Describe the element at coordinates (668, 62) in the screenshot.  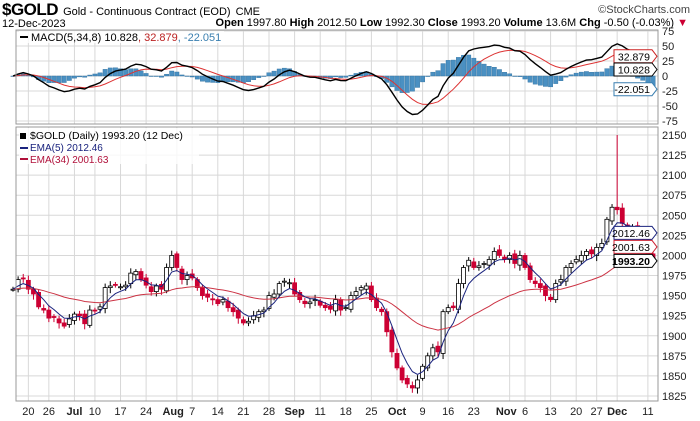
I see `macd-y-tick-label: 25` at that location.